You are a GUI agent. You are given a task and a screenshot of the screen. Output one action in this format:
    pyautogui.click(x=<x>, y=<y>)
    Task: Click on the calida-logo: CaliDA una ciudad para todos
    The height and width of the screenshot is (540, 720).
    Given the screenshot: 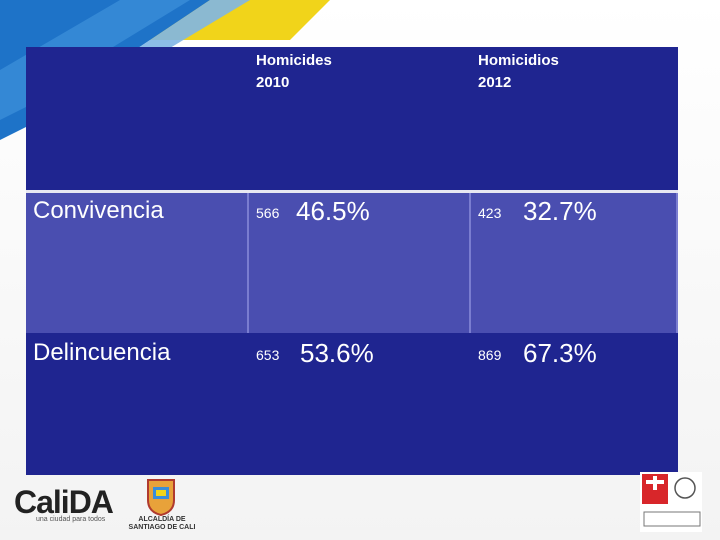 What is the action you would take?
    pyautogui.click(x=64, y=503)
    